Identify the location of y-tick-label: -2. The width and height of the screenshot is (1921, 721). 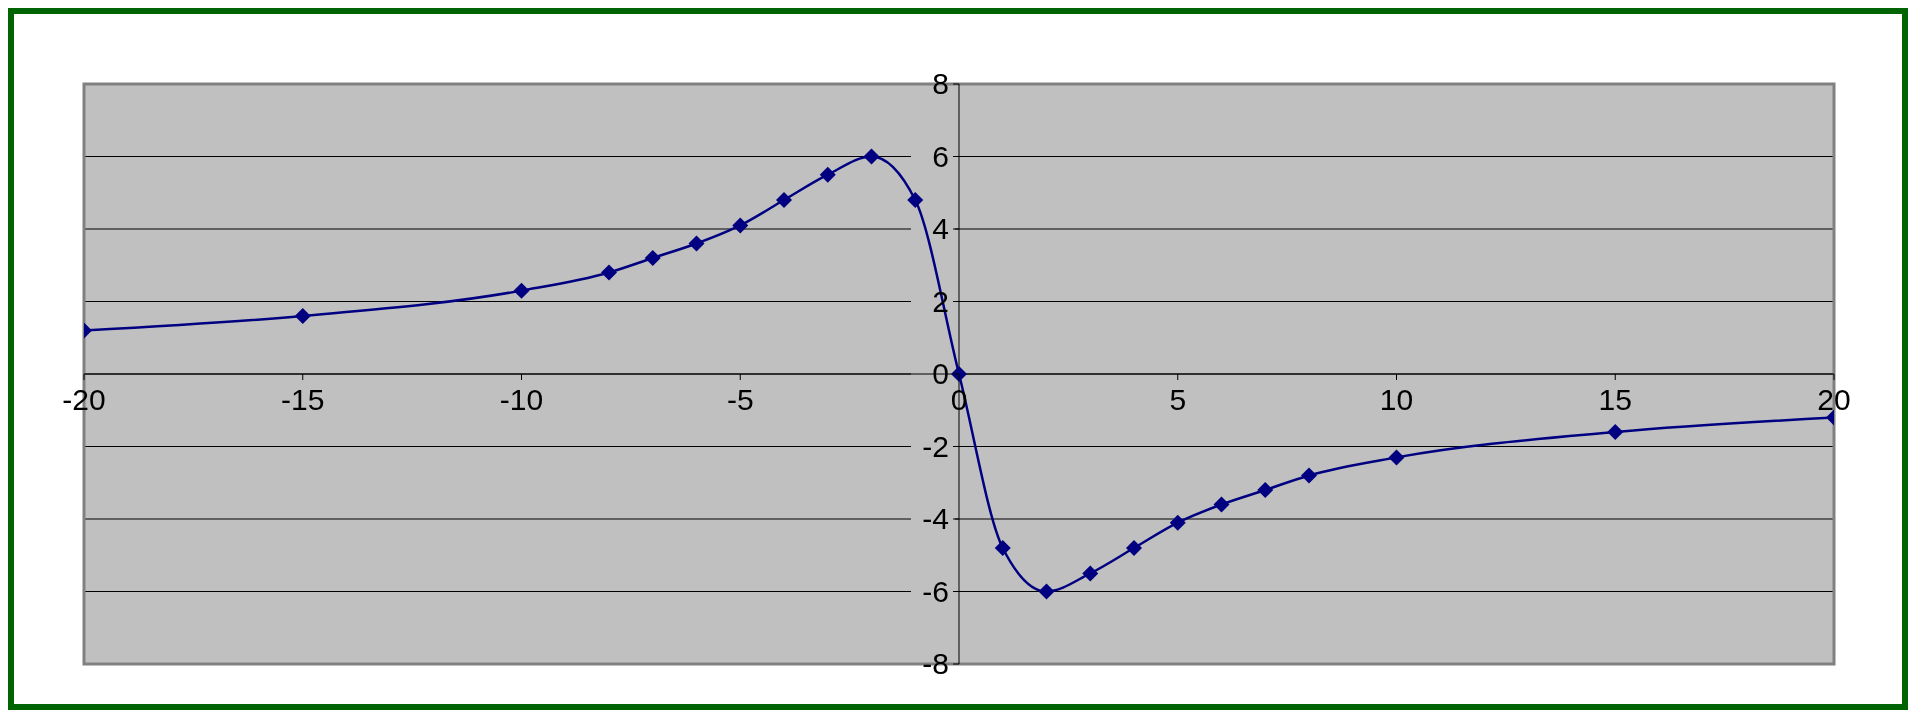
(935, 446).